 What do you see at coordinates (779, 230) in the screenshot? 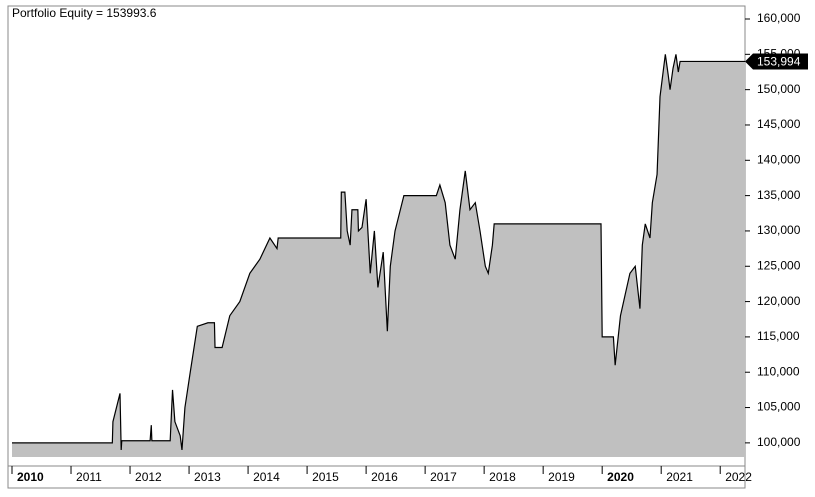
I see `y-tick-label: 130,000` at bounding box center [779, 230].